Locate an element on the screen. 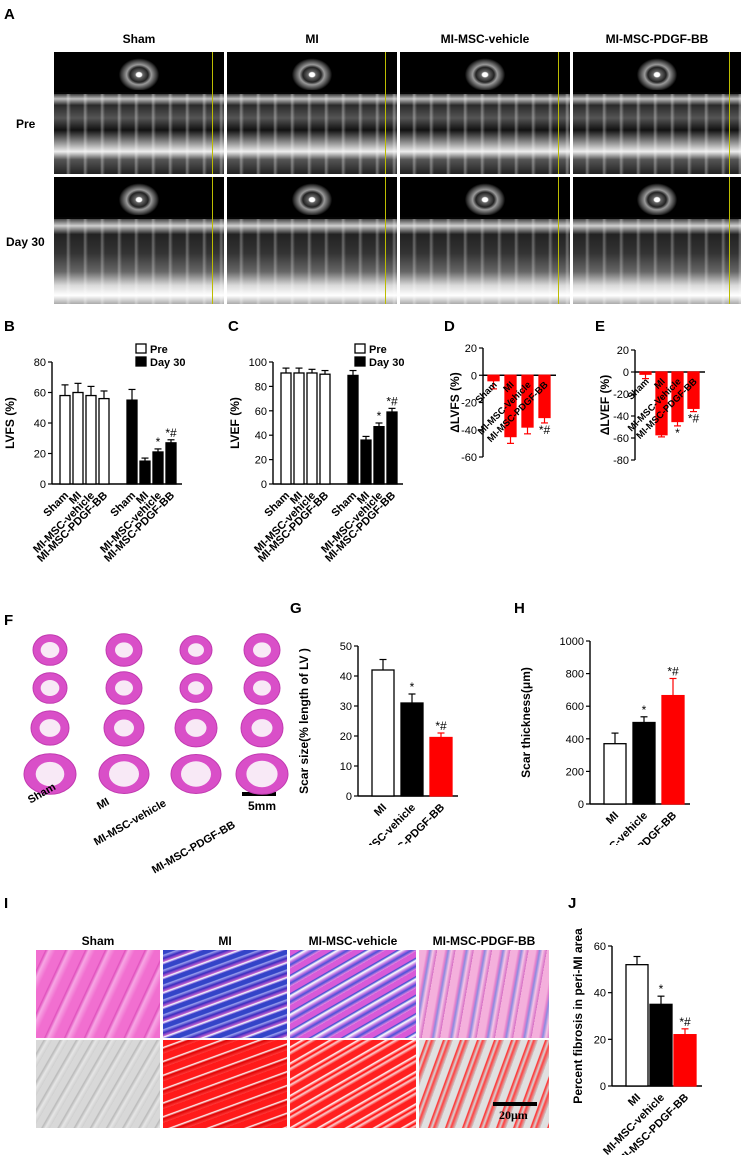  y-tick-label: 1000 is located at coordinates (572, 642).